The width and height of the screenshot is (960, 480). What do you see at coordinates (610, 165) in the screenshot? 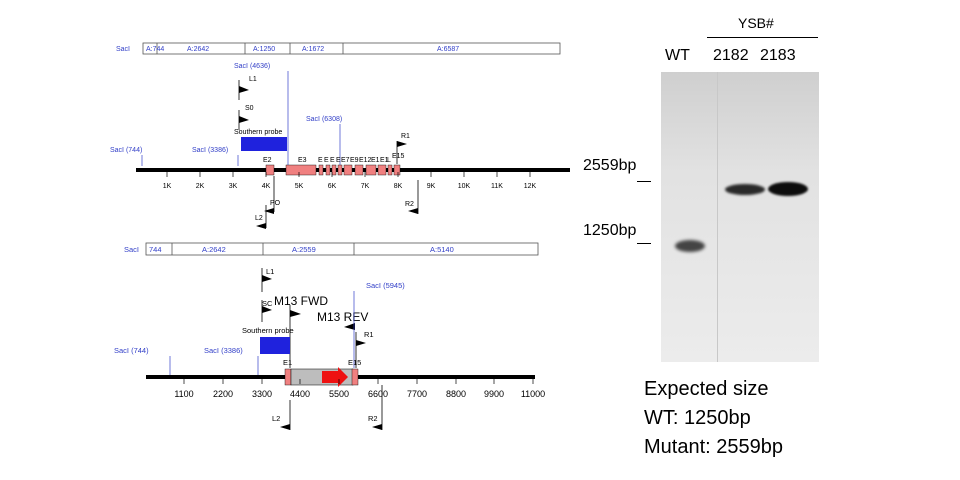
I see `size-marker-2559: 2559bp` at bounding box center [610, 165].